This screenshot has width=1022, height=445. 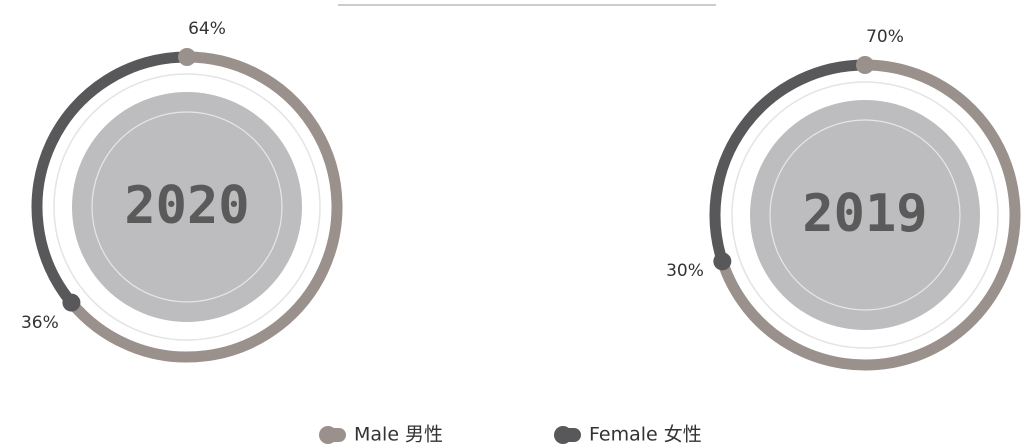 I want to click on value-label: 64%, so click(x=207, y=29).